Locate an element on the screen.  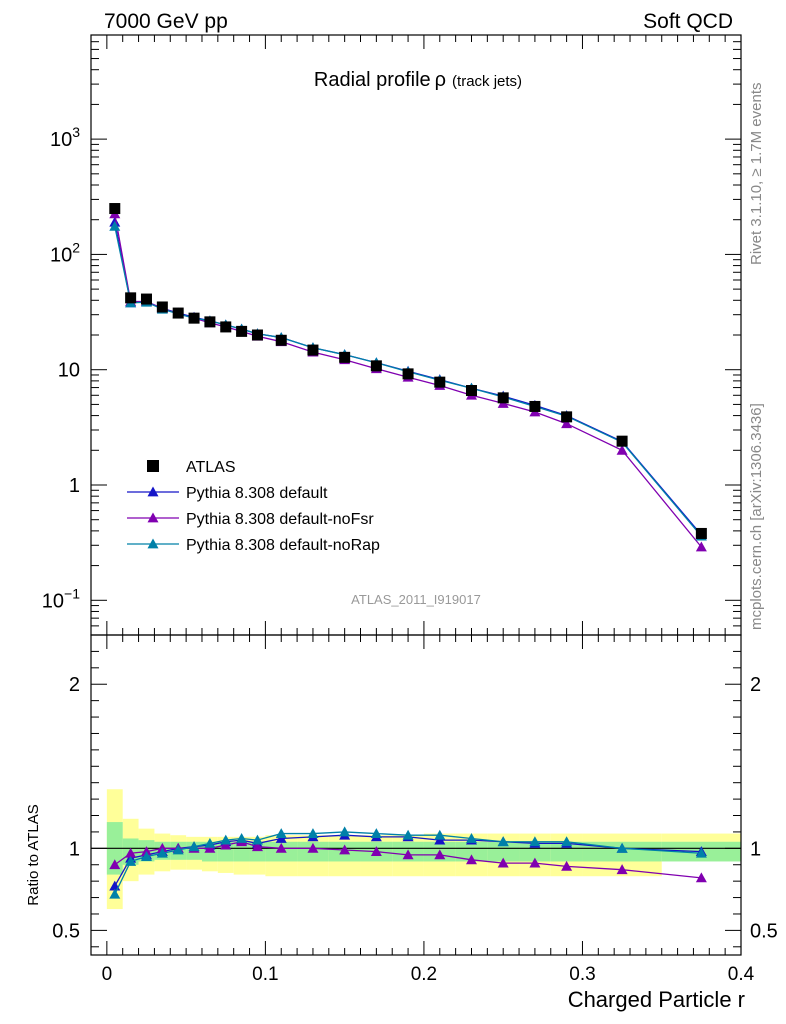
ratio-noFsr-line is located at coordinates (408, 860).